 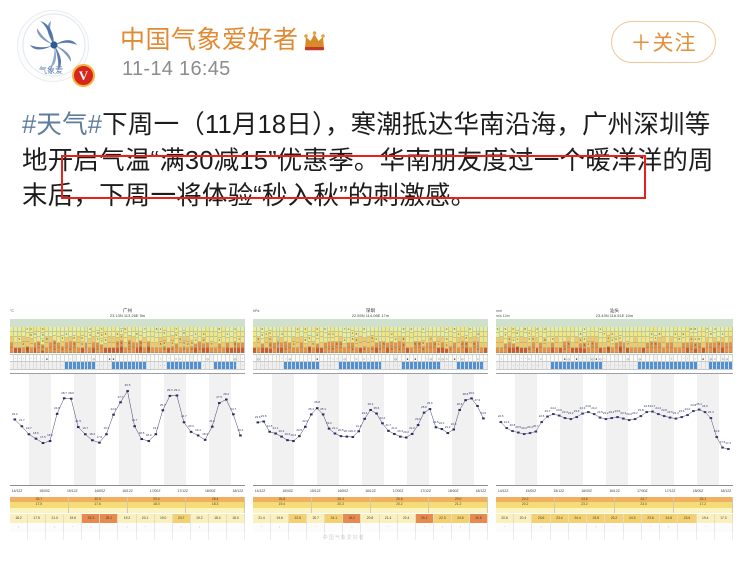 I want to click on follow-button: ＋关注, so click(x=663, y=42).